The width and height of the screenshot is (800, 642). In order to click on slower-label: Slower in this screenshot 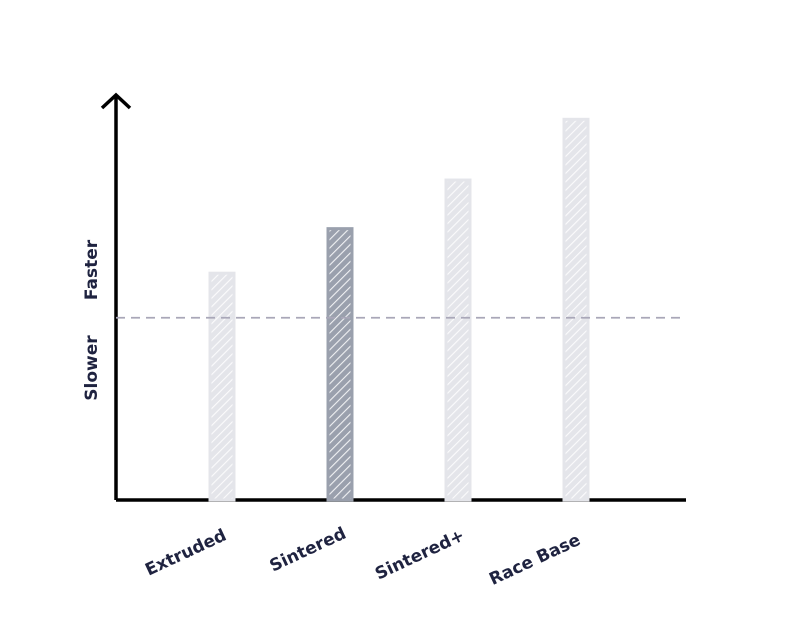, I will do `click(92, 368)`.